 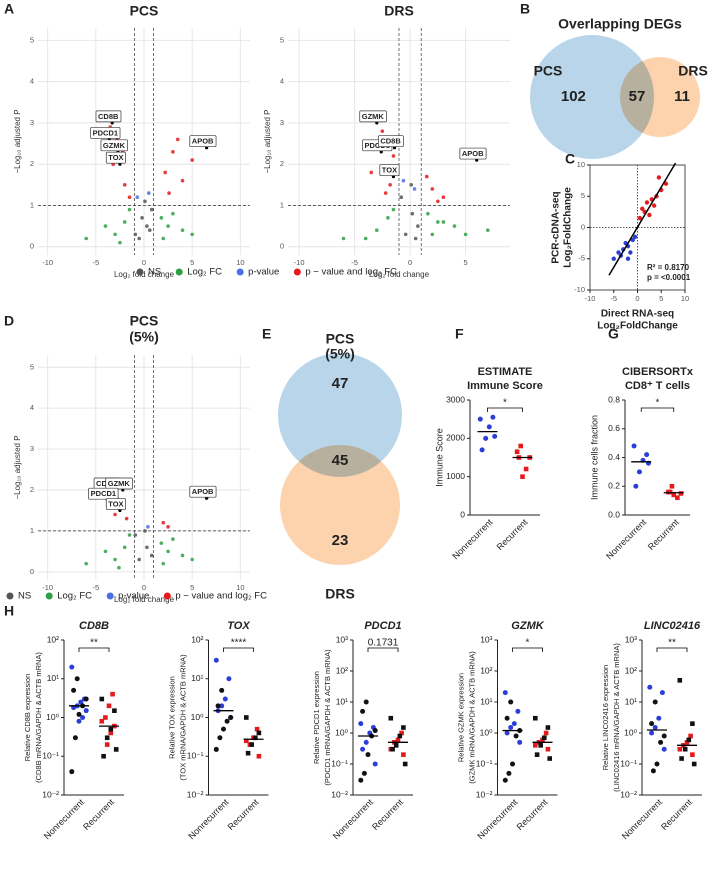 I want to click on y-tick-label: 10², so click(x=342, y=670).